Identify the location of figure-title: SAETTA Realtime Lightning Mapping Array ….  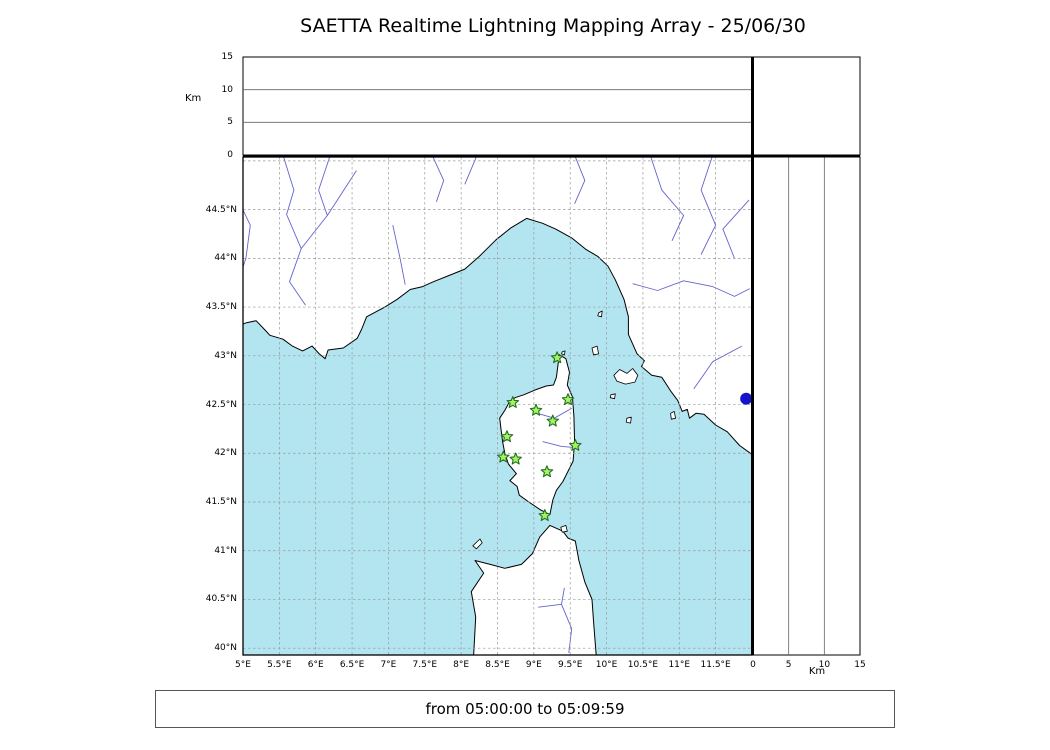
(553, 26).